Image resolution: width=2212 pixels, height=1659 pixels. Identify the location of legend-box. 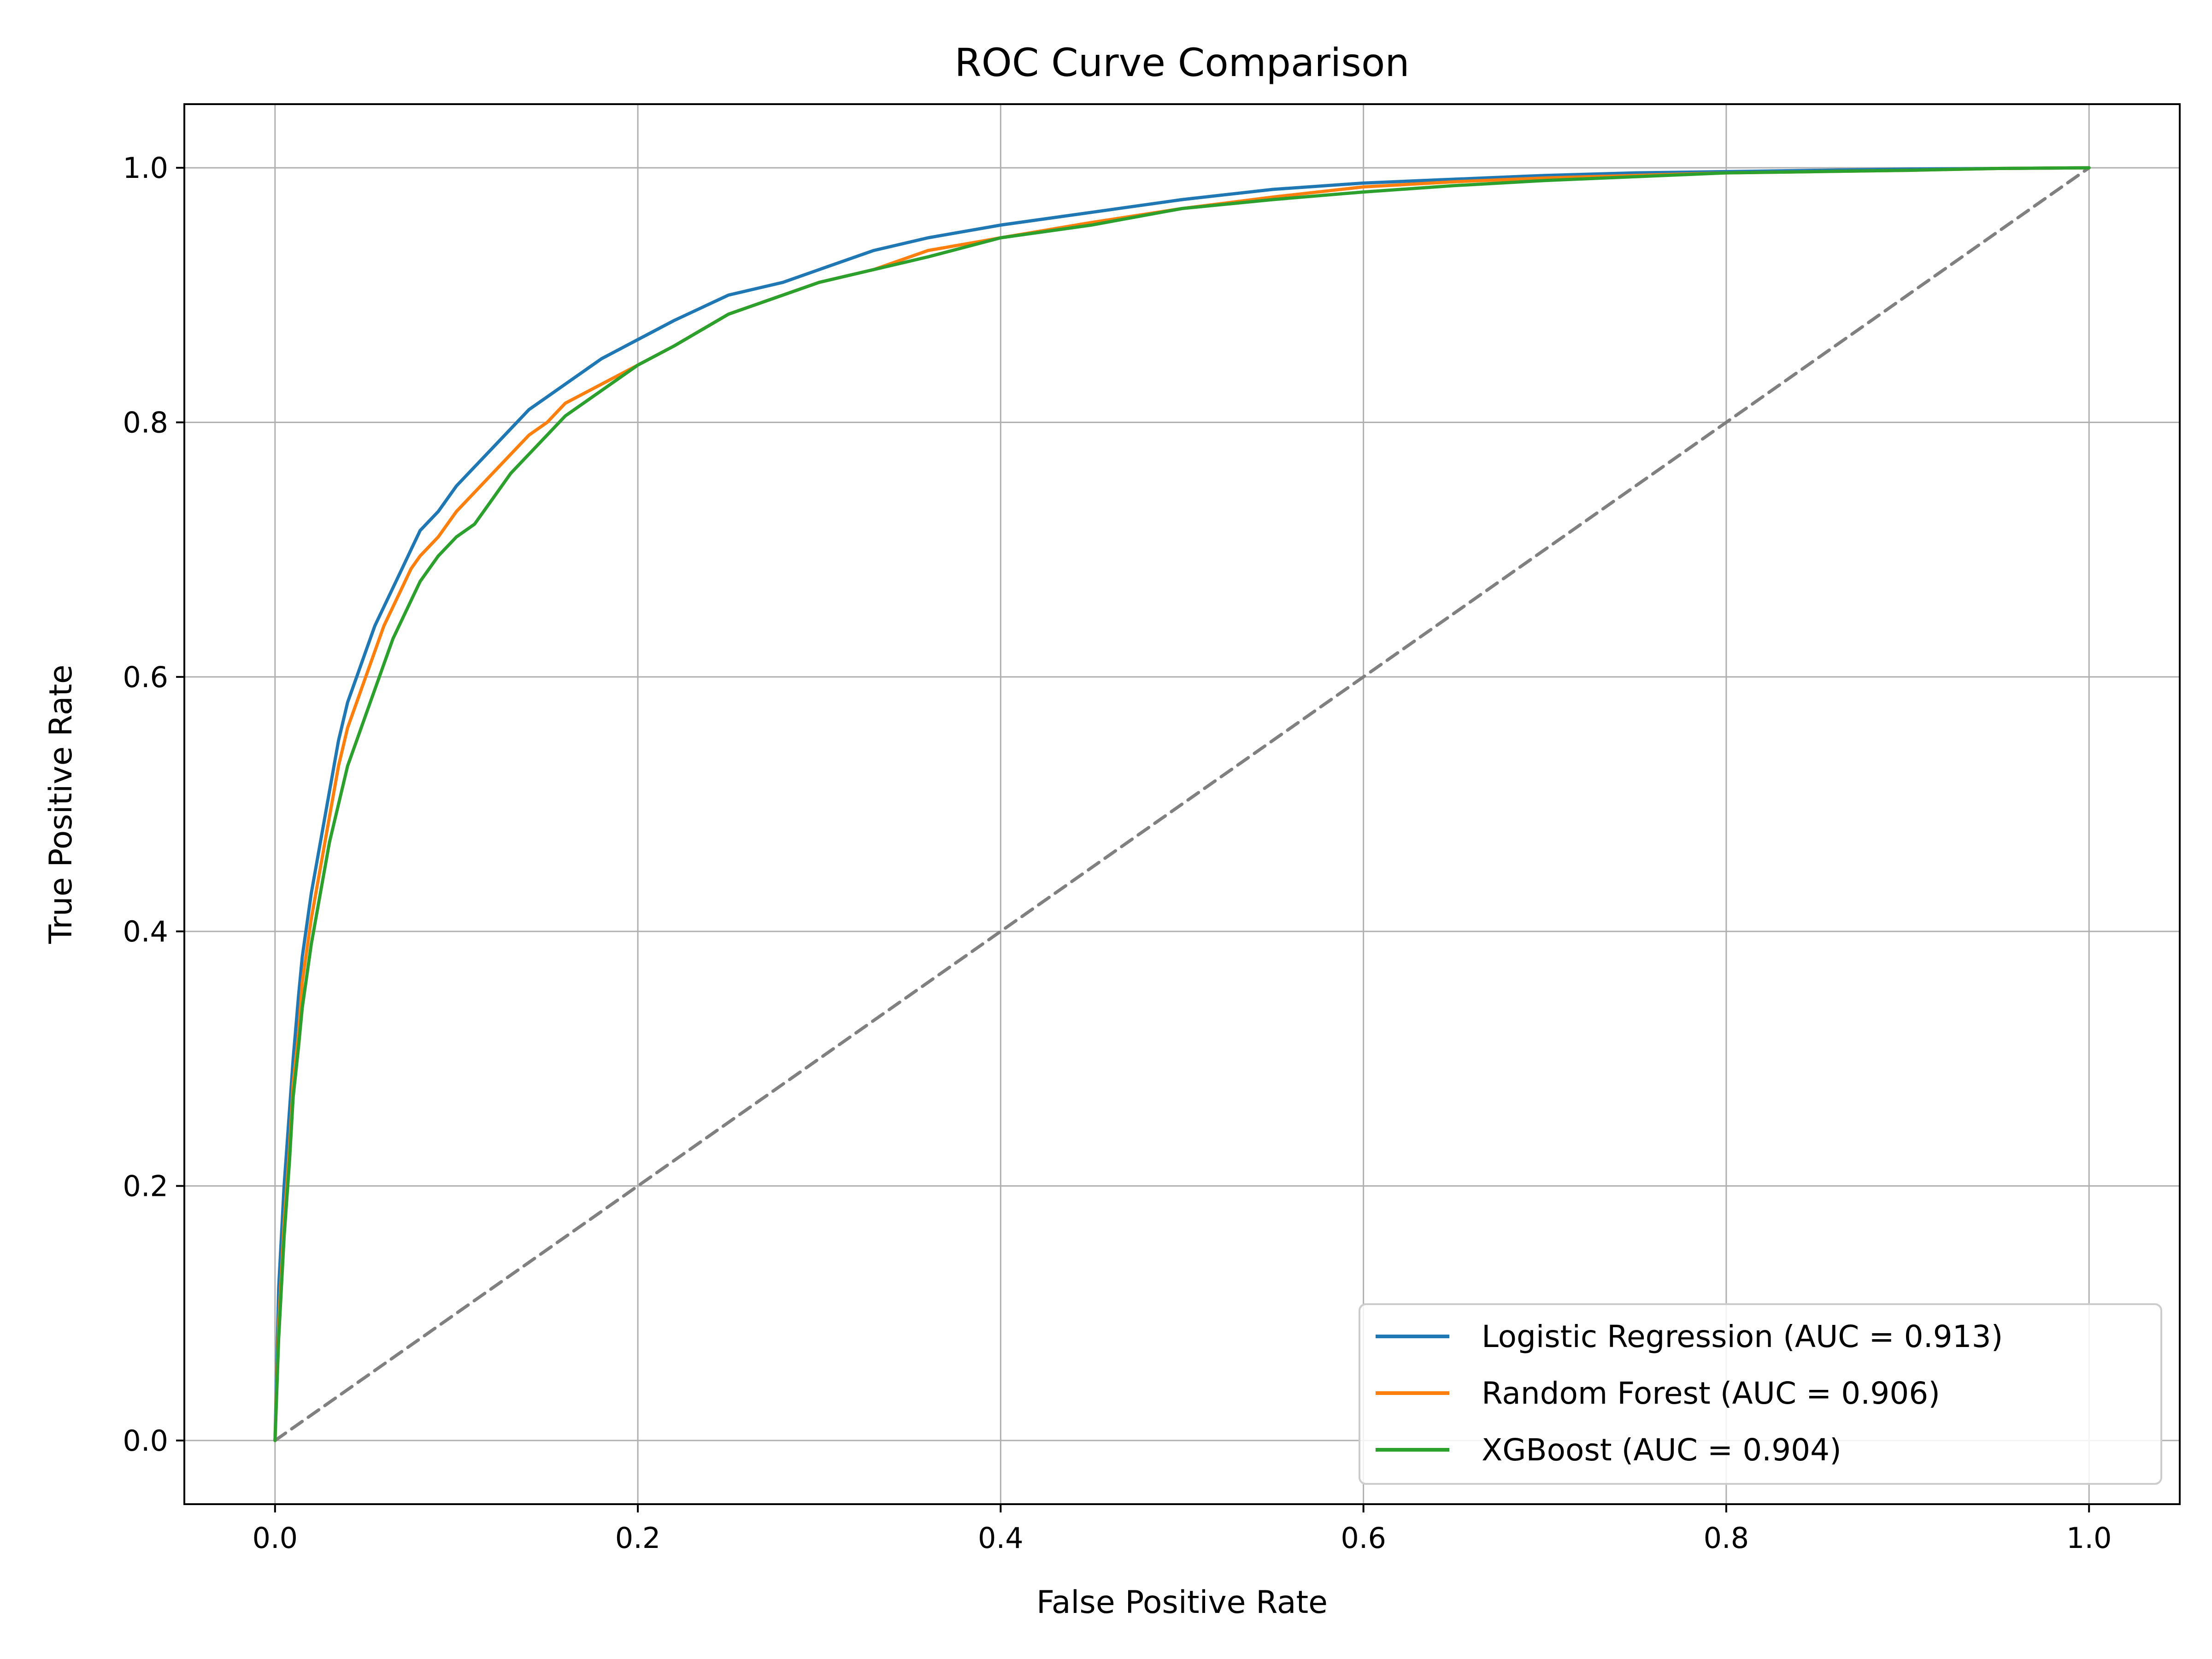
(1760, 1394).